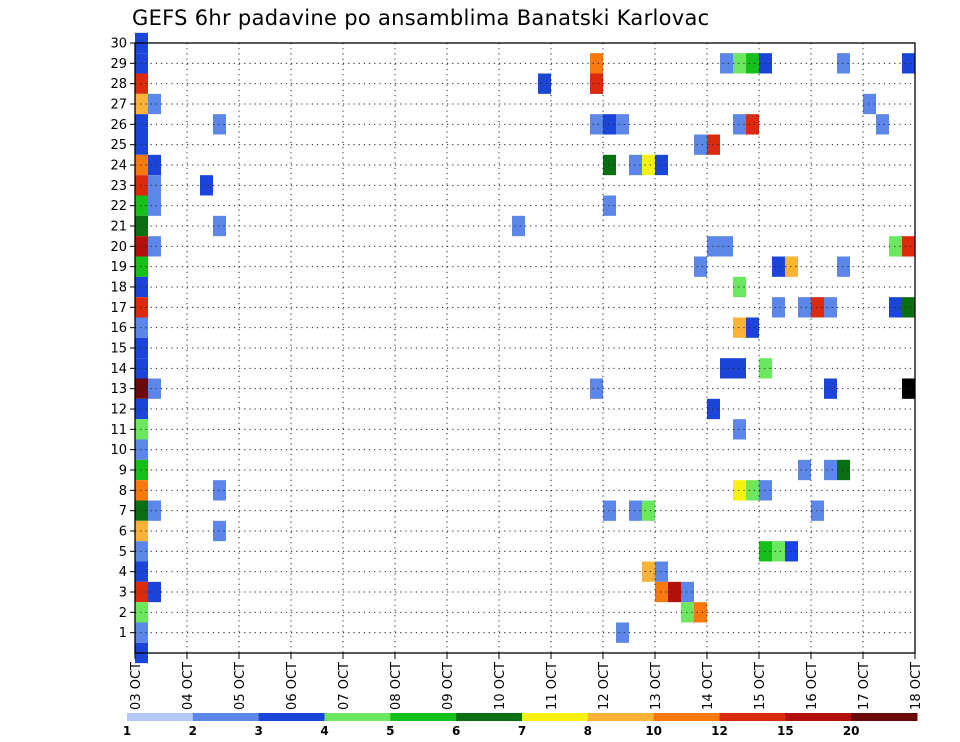  What do you see at coordinates (188, 686) in the screenshot?
I see `x-tick-label: 04 OCT` at bounding box center [188, 686].